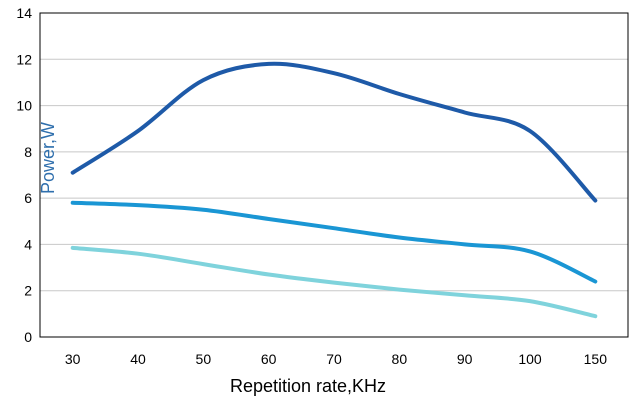  Describe the element at coordinates (28, 152) in the screenshot. I see `y-tick-label: 8` at that location.